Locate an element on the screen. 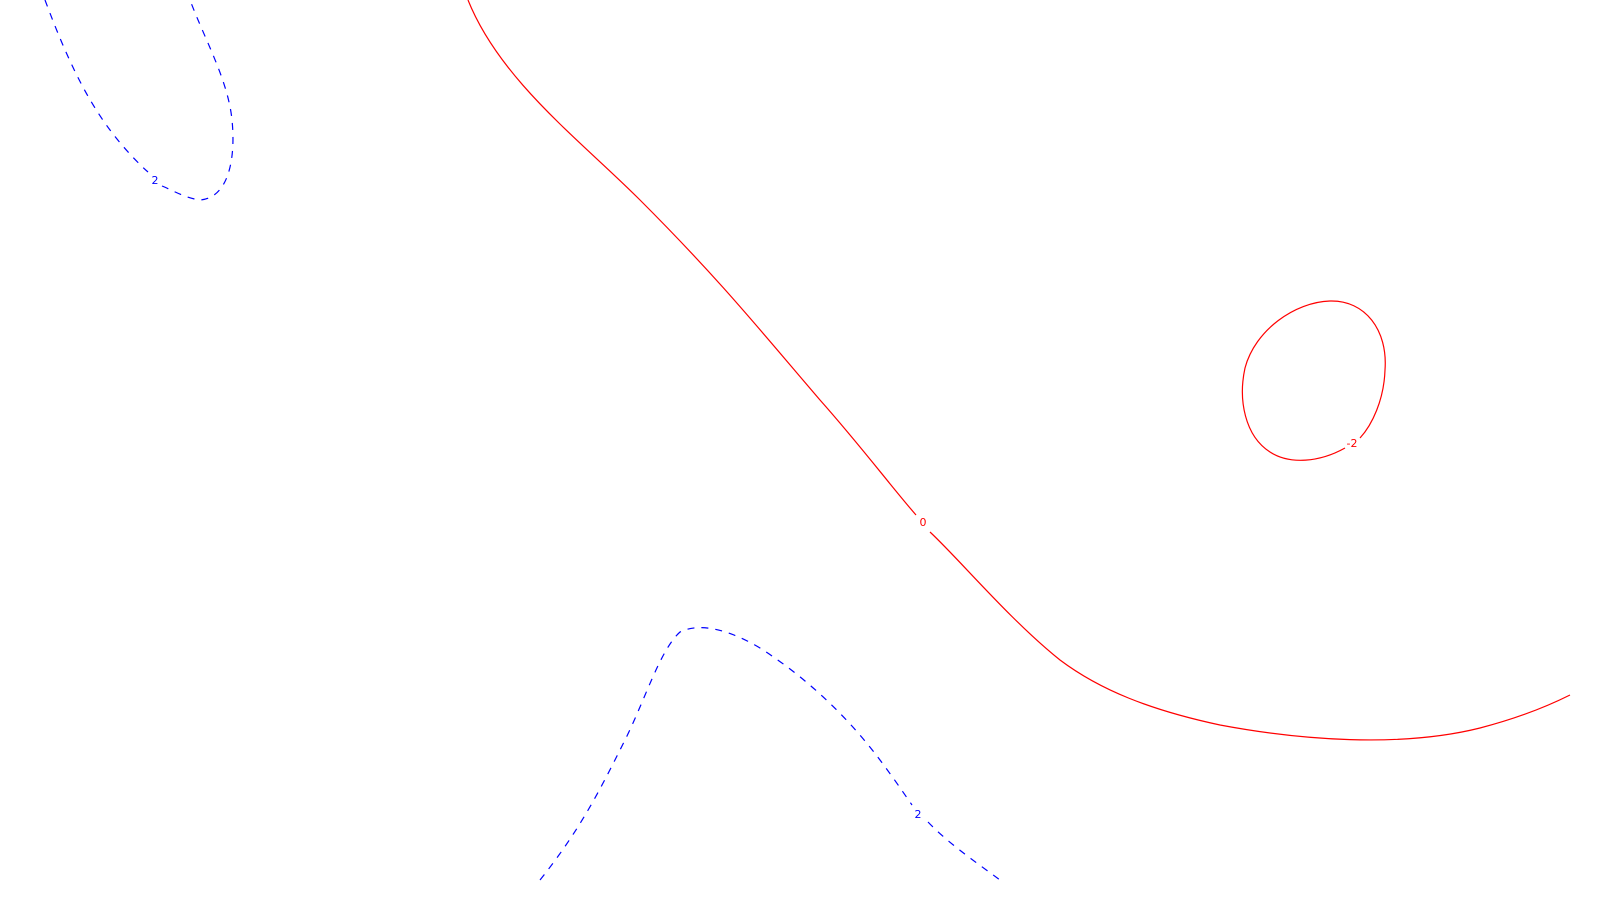 Image resolution: width=1600 pixels, height=900 pixels. contour-label-pos-lower: 2 is located at coordinates (918, 814).